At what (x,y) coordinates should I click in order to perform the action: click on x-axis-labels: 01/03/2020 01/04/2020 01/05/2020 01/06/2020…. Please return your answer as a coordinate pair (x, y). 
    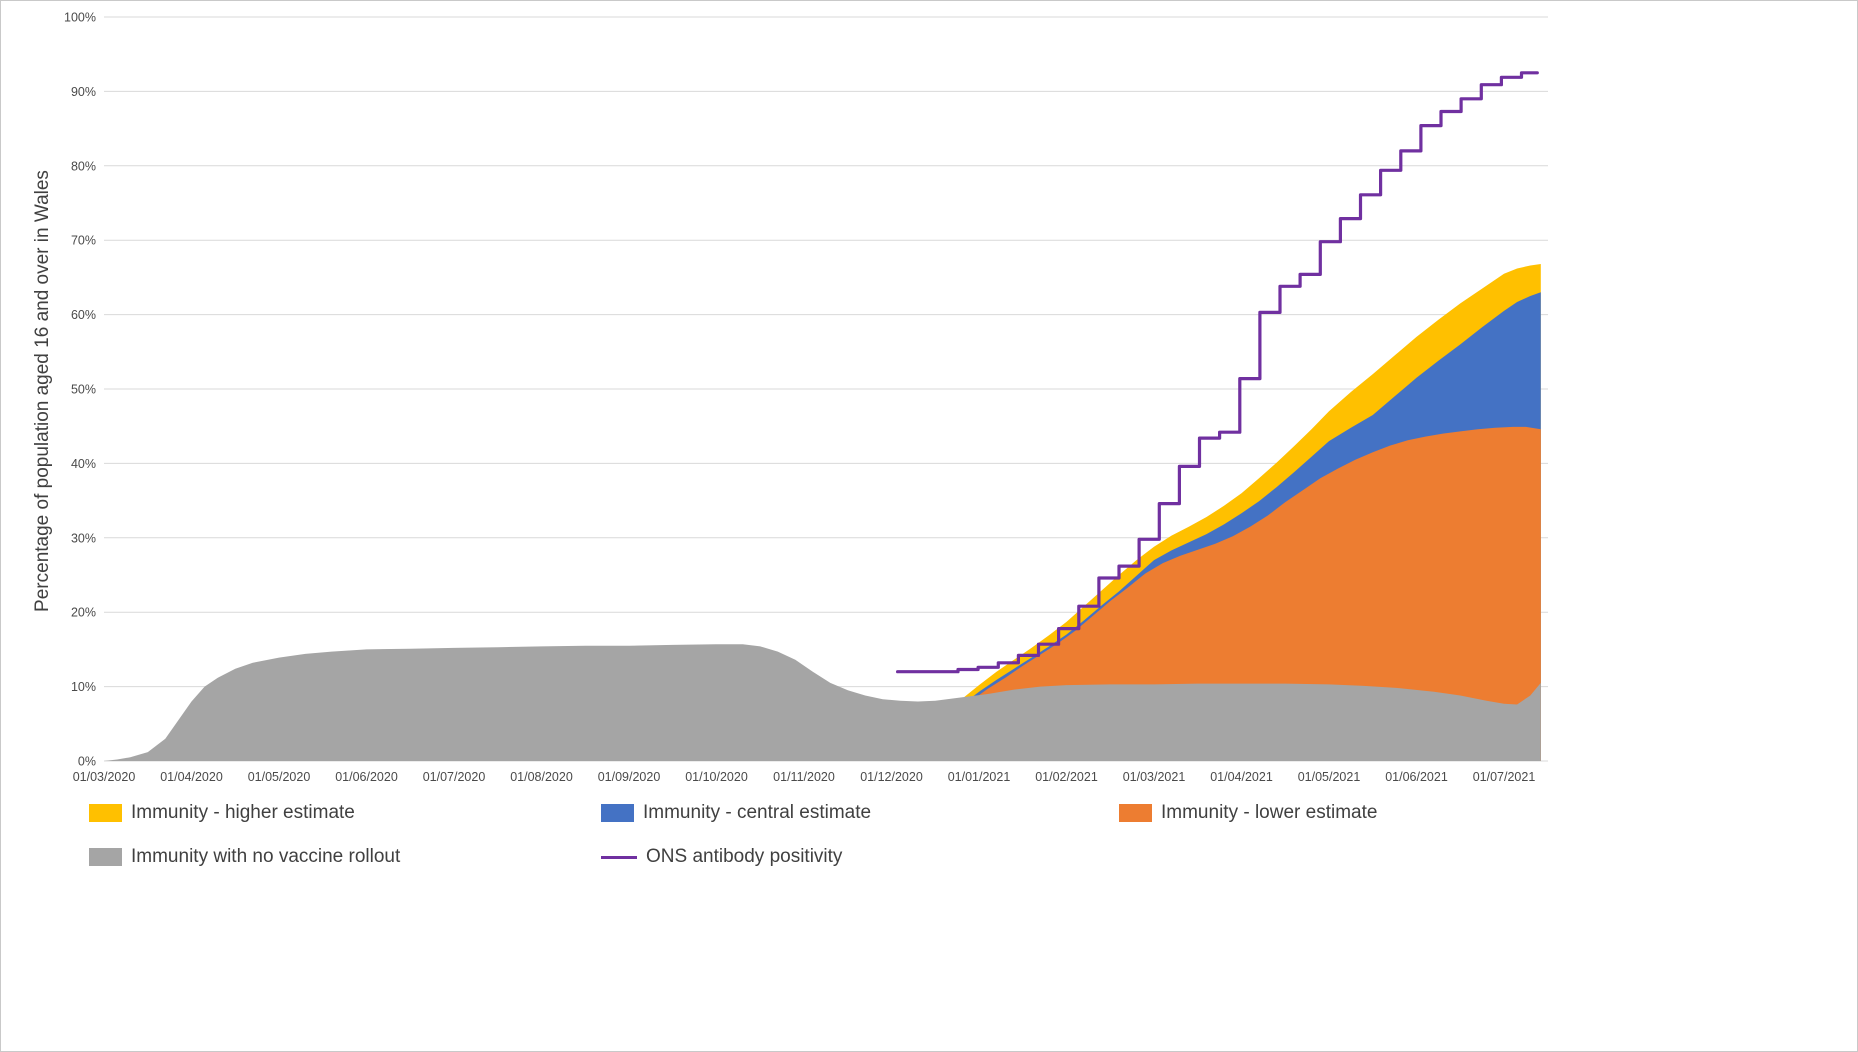
    Looking at the image, I should click on (804, 777).